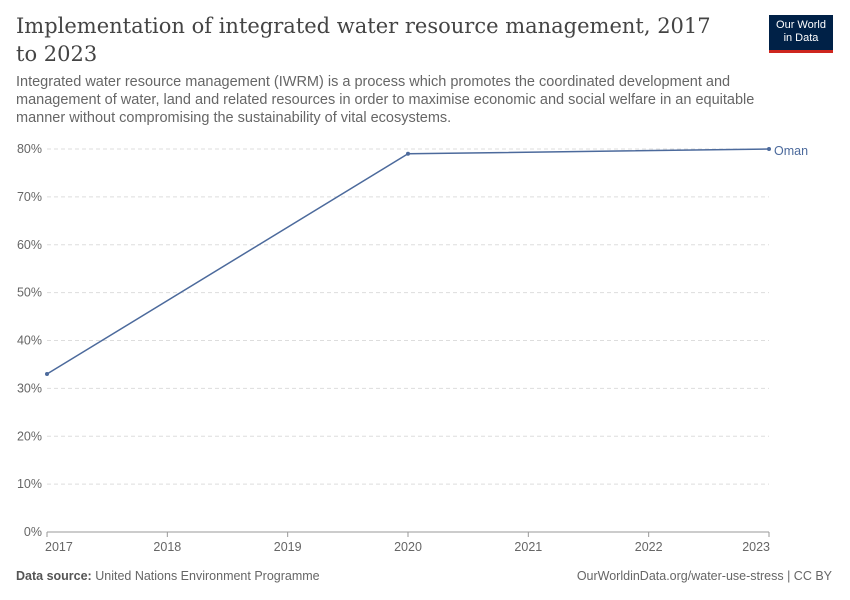  What do you see at coordinates (29, 341) in the screenshot?
I see `y-tick-label: 40%` at bounding box center [29, 341].